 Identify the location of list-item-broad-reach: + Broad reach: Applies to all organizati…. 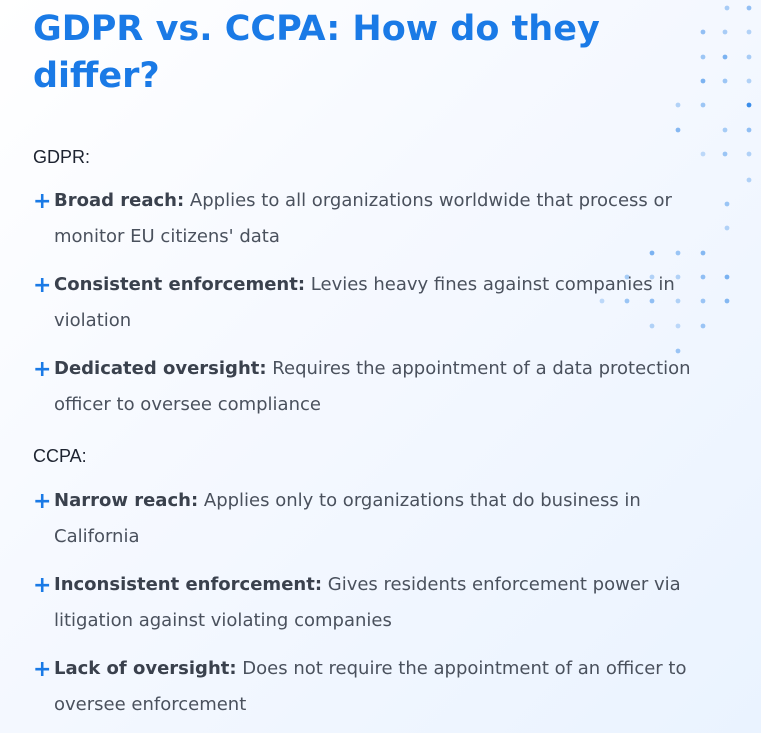
(363, 226).